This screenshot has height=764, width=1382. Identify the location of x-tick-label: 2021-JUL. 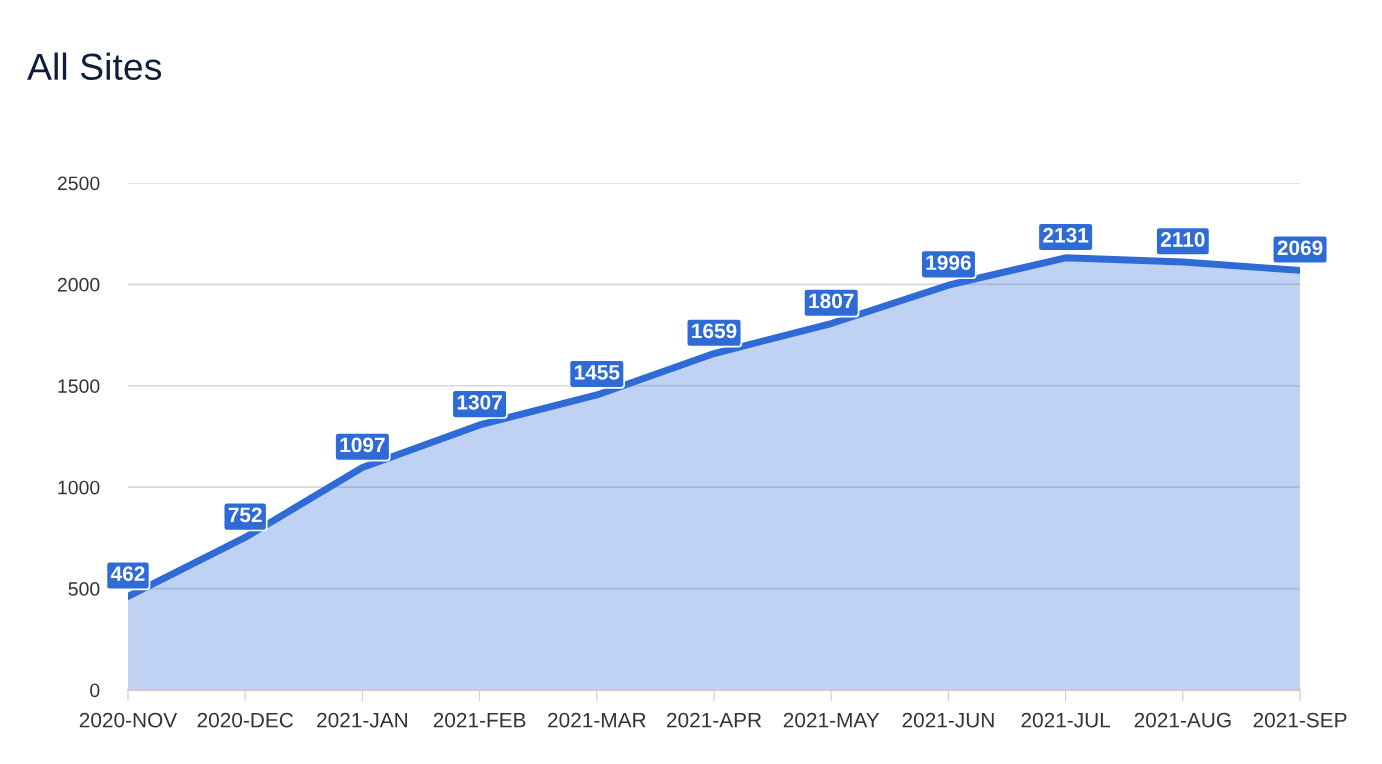
(1066, 720).